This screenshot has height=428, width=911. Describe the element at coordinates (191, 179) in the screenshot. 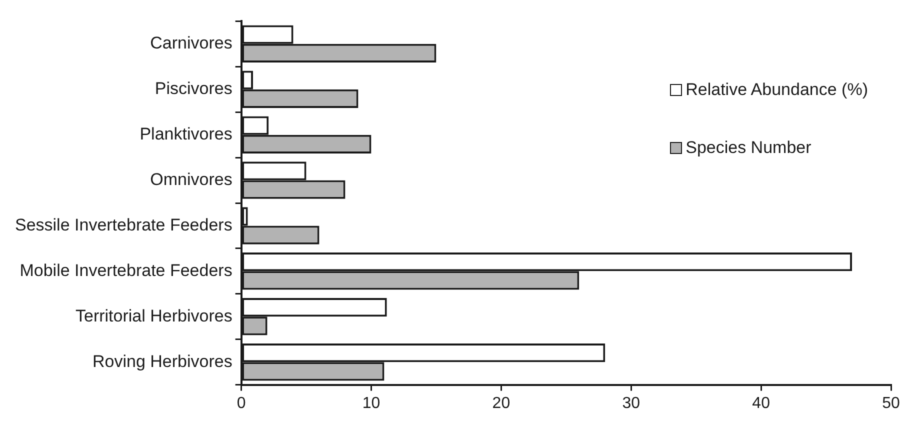

I see `y-tick-label: Omnivores` at that location.